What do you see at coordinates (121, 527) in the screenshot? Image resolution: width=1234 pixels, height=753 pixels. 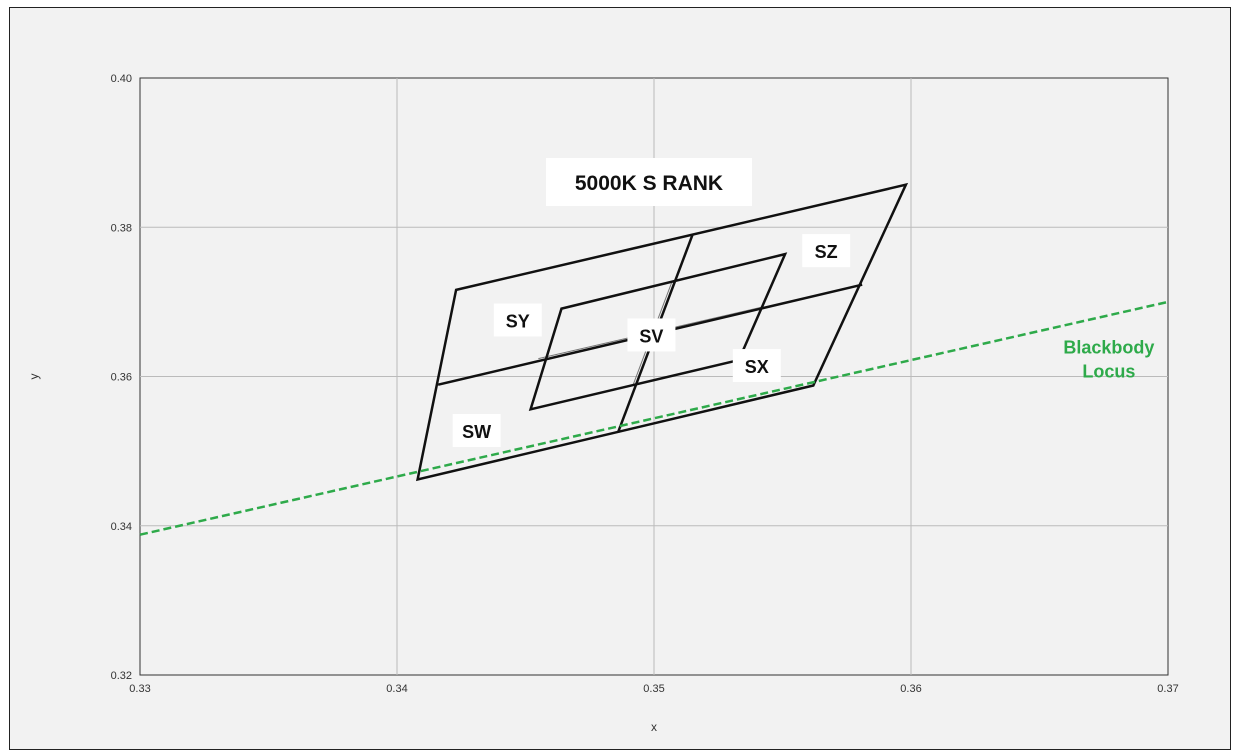 I see `y-tick-label: 0.34` at bounding box center [121, 527].